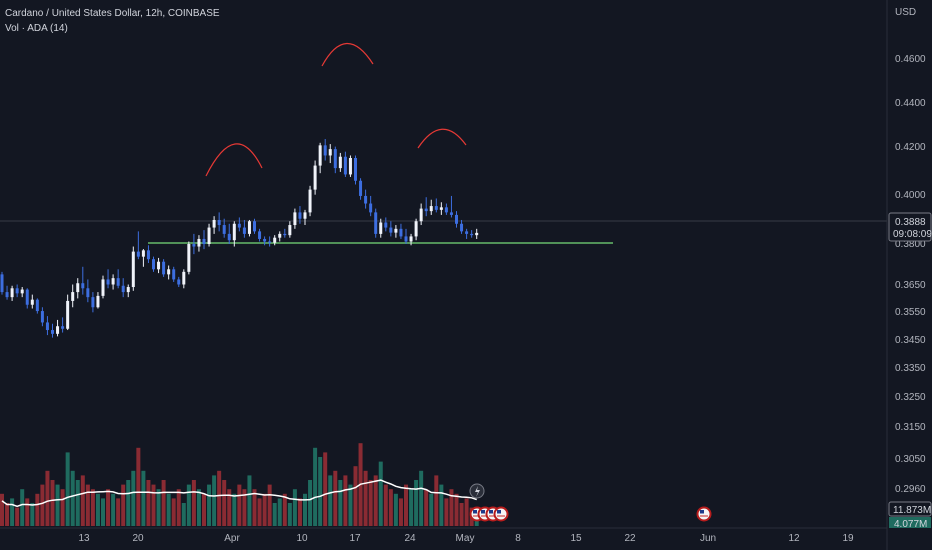 This screenshot has width=932, height=550. I want to click on last-price-badge: 0.3888 09:08:09, so click(910, 227).